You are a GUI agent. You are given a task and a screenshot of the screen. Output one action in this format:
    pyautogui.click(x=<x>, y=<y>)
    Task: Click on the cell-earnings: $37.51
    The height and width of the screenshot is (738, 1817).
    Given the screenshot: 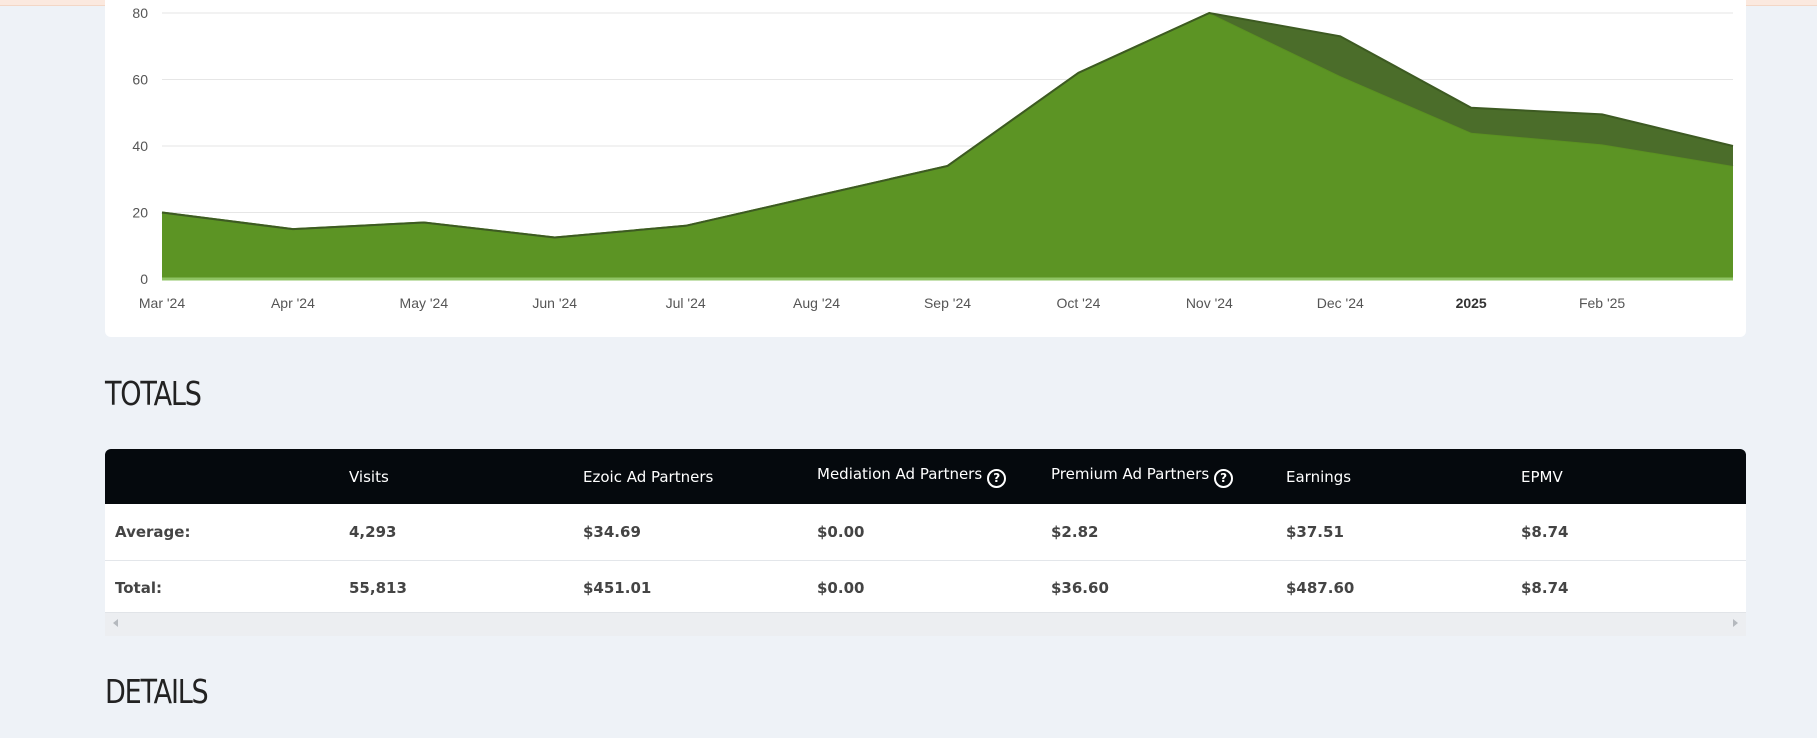 What is the action you would take?
    pyautogui.click(x=1315, y=531)
    